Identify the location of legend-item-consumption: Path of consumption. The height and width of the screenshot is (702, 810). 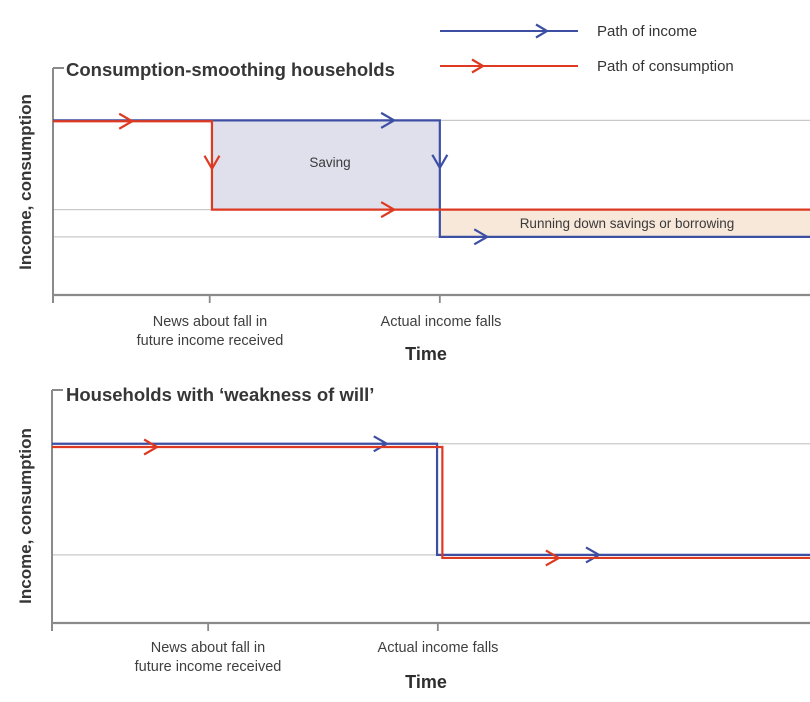
(587, 66).